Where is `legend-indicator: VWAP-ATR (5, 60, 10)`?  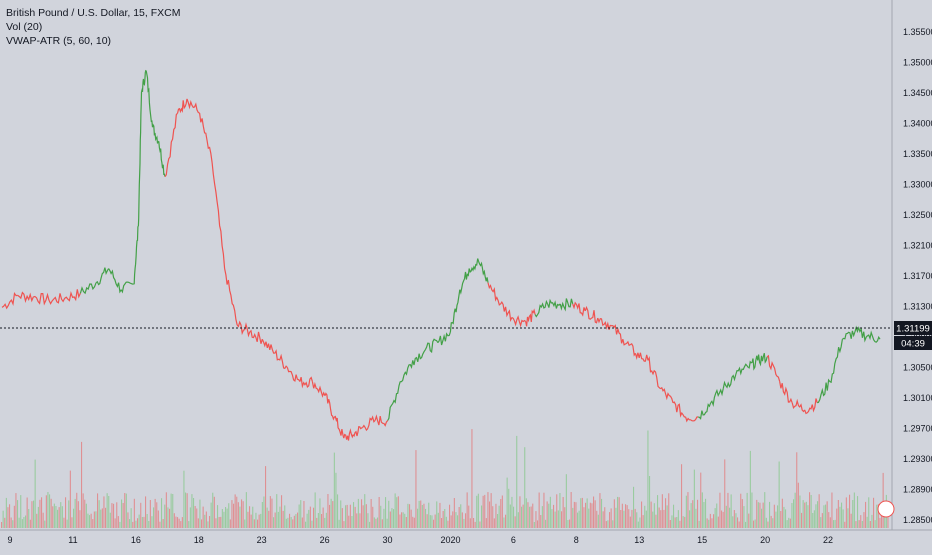 legend-indicator: VWAP-ATR (5, 60, 10) is located at coordinates (59, 41).